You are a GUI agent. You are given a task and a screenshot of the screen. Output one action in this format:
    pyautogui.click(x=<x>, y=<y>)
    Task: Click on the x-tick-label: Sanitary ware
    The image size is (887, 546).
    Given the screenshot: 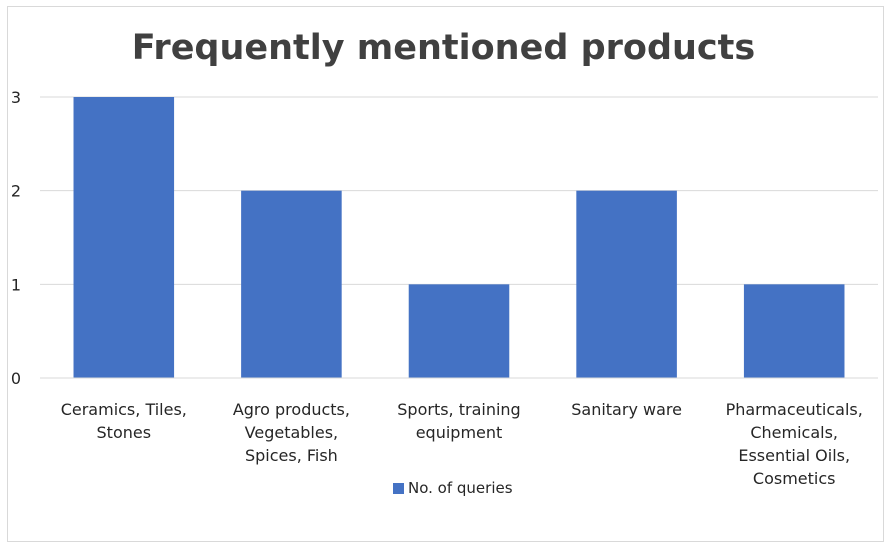 What is the action you would take?
    pyautogui.click(x=626, y=409)
    